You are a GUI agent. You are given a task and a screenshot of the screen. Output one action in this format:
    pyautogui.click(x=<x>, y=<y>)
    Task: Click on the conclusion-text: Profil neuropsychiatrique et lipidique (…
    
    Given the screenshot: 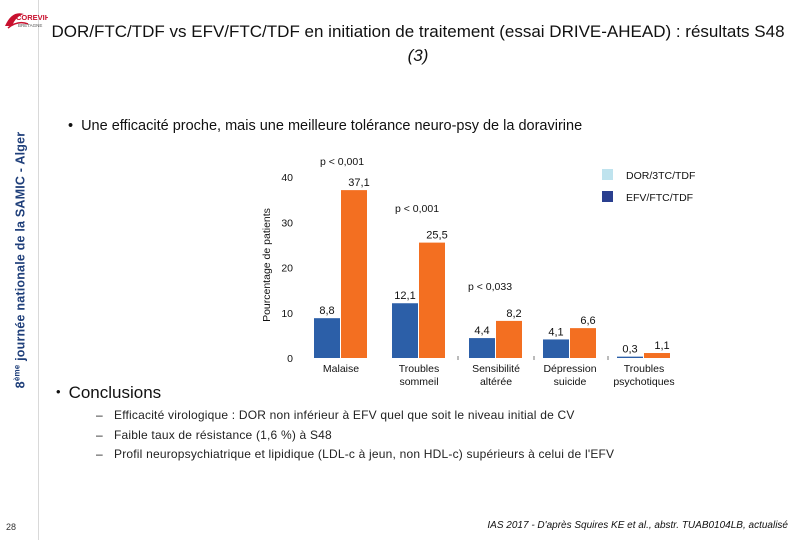 What is the action you would take?
    pyautogui.click(x=364, y=454)
    